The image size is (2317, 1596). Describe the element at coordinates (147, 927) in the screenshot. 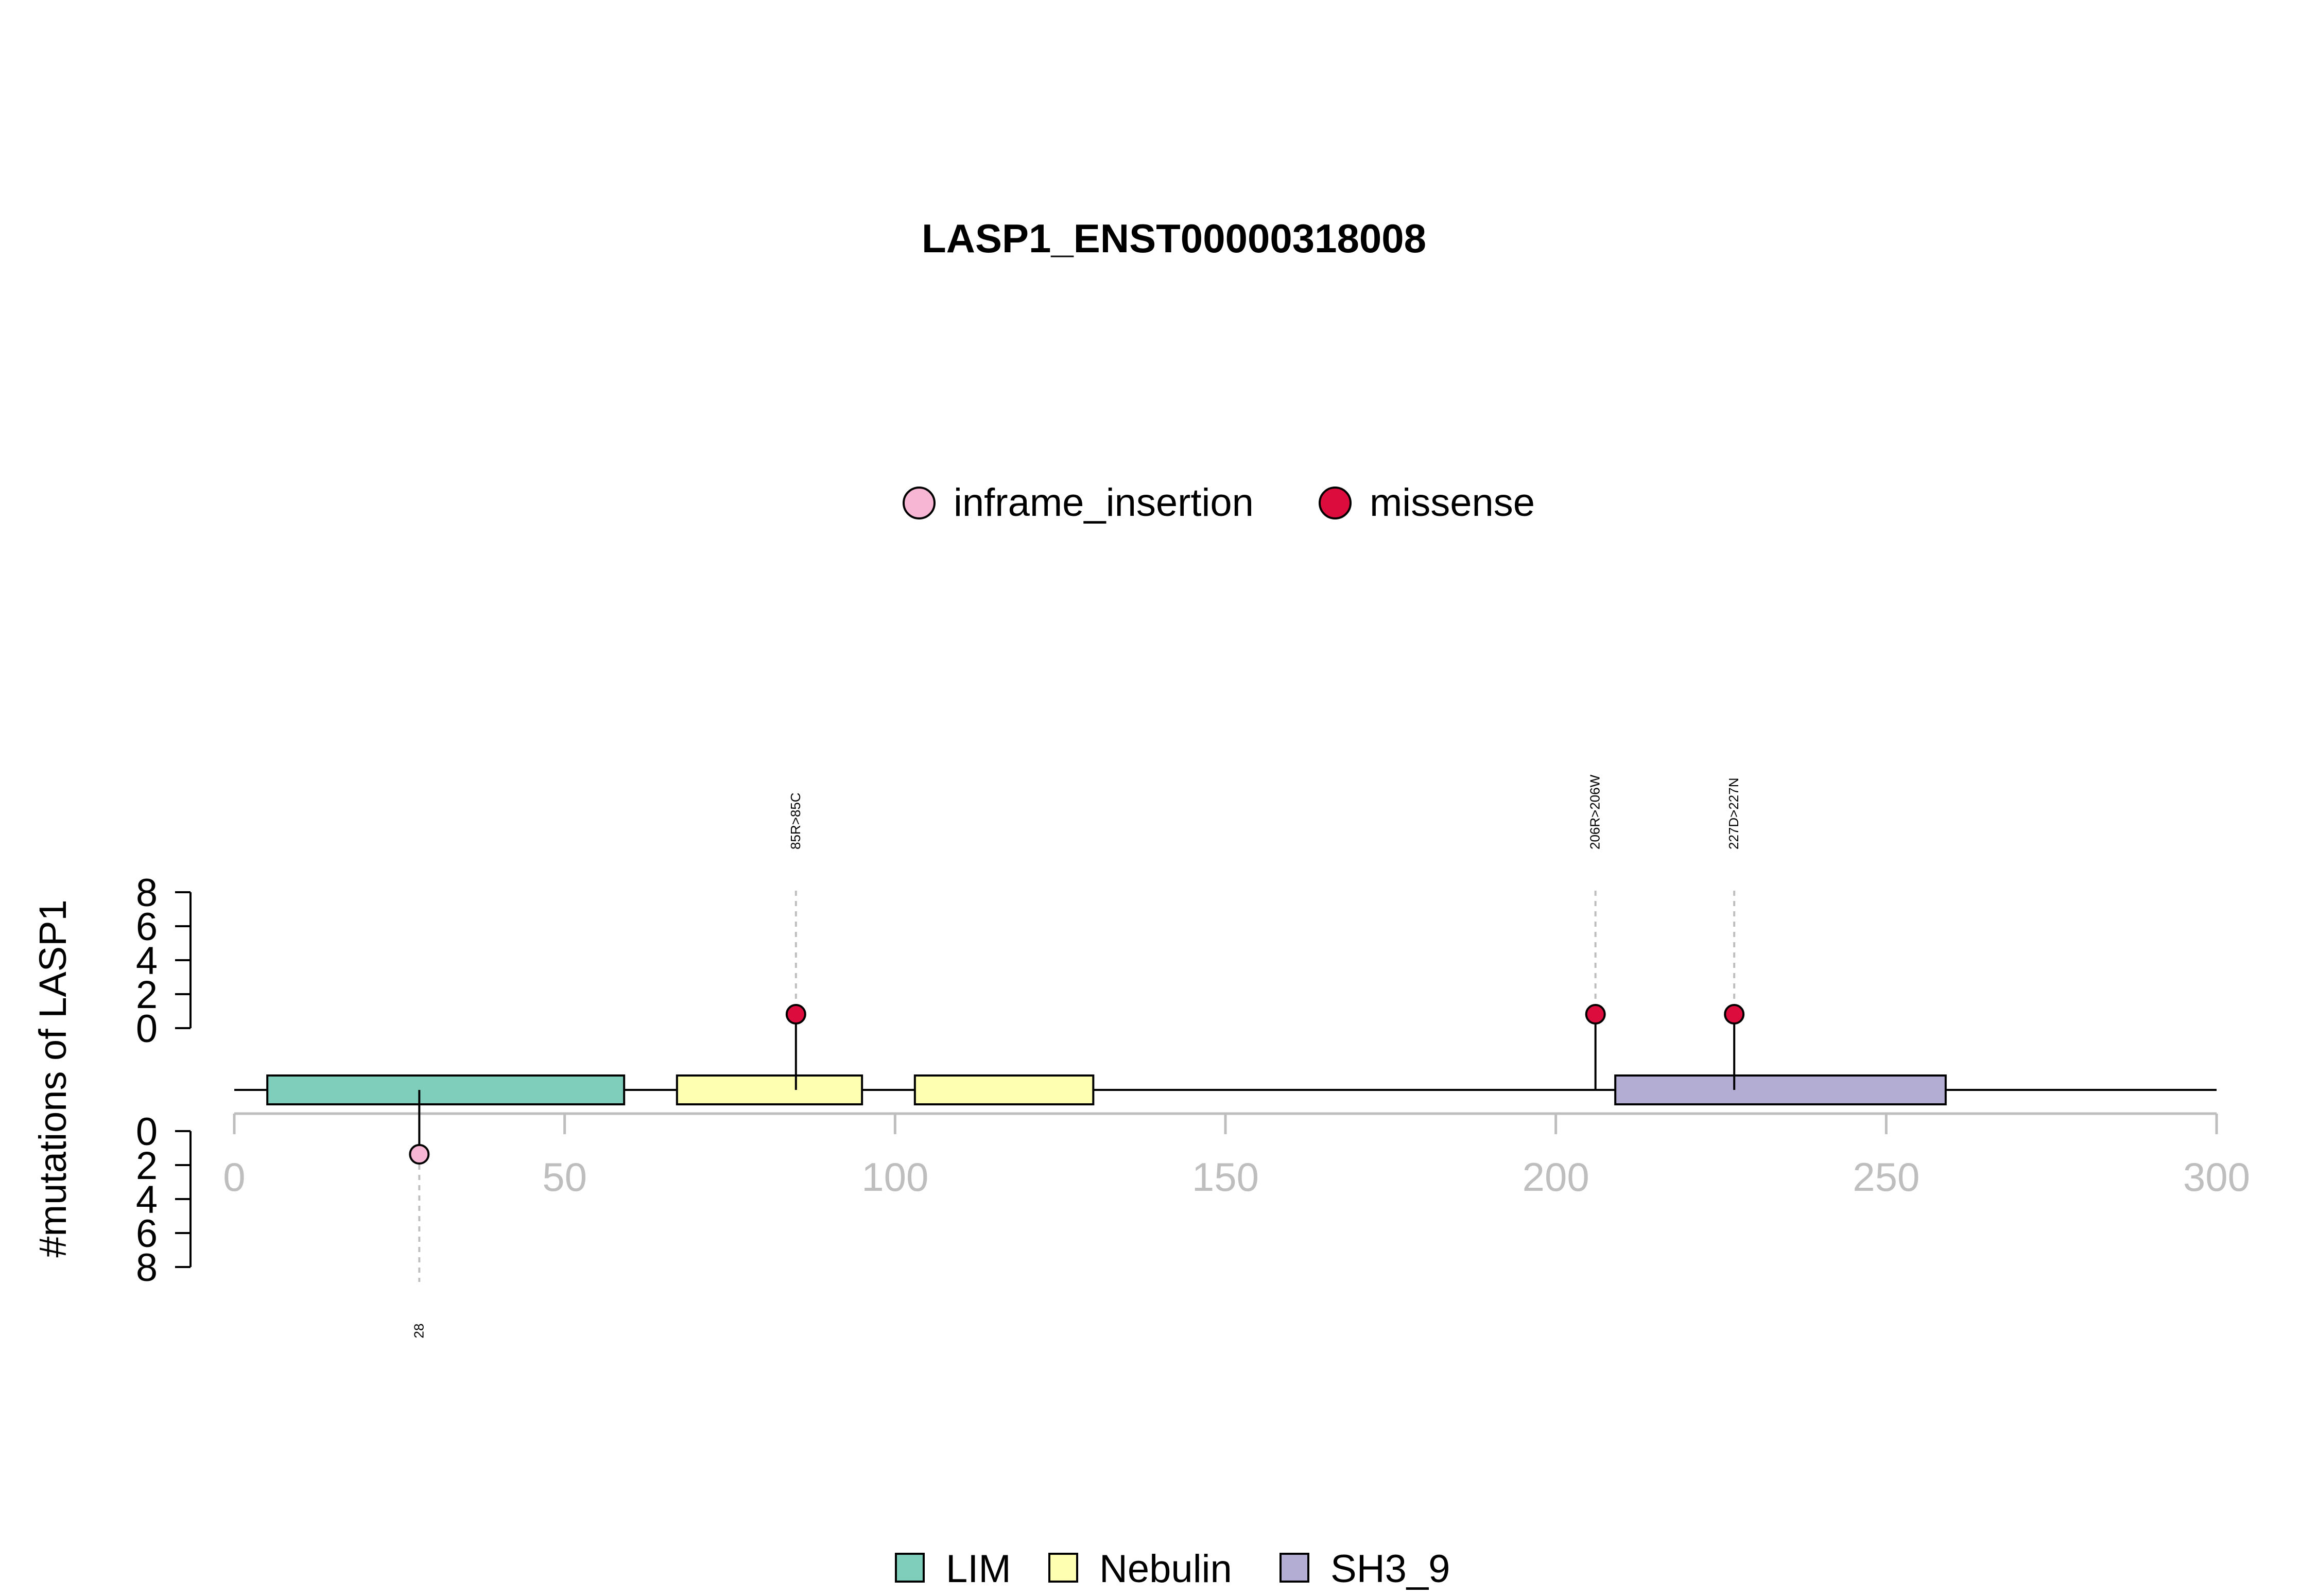

I see `y-axis-top-tick-label: 6` at that location.